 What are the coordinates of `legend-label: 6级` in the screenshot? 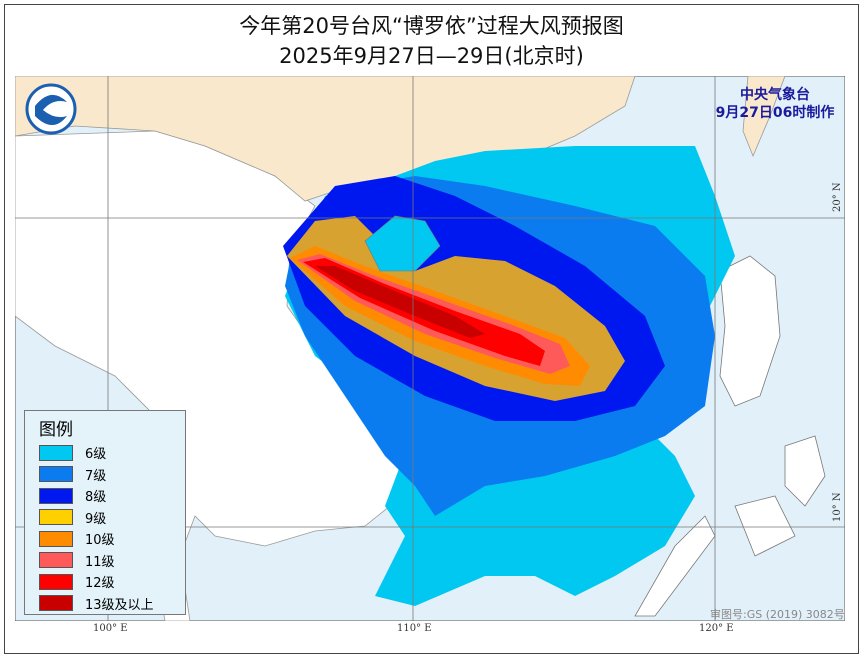 It's located at (96, 455).